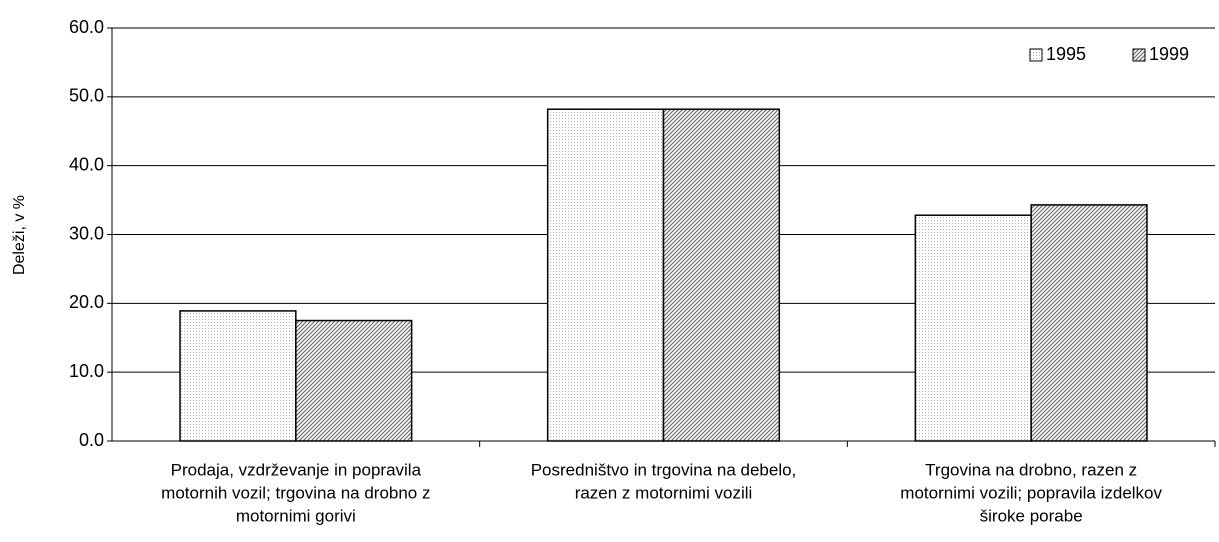 Image resolution: width=1219 pixels, height=542 pixels. Describe the element at coordinates (295, 492) in the screenshot. I see `x-tick-label: motornih vozil; trgovina na drobno z` at that location.